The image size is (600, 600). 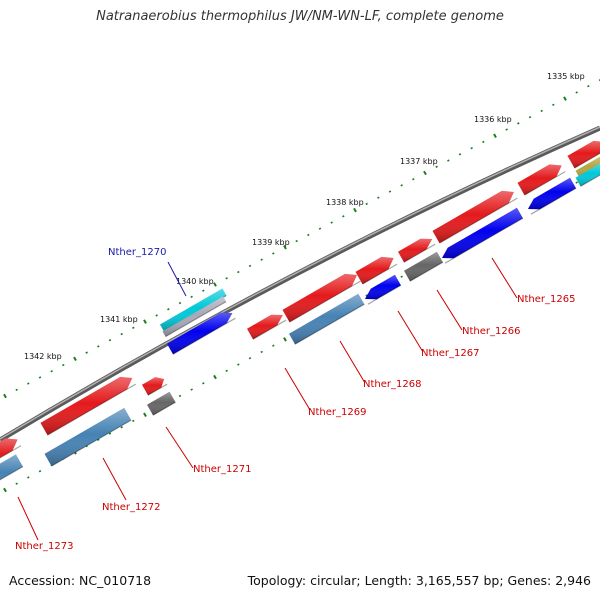 I want to click on accession-text: Accession: NC_010718, so click(x=80, y=580).